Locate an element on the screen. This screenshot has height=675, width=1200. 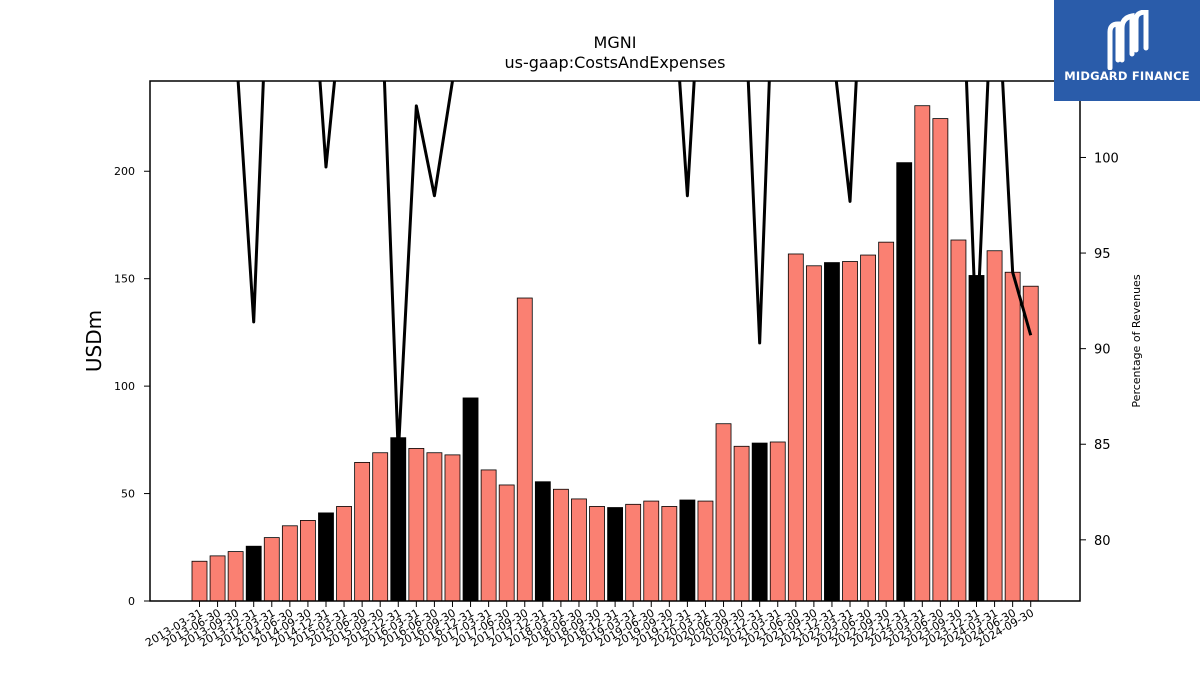
y2-tick-label: 95 is located at coordinates (1102, 254).